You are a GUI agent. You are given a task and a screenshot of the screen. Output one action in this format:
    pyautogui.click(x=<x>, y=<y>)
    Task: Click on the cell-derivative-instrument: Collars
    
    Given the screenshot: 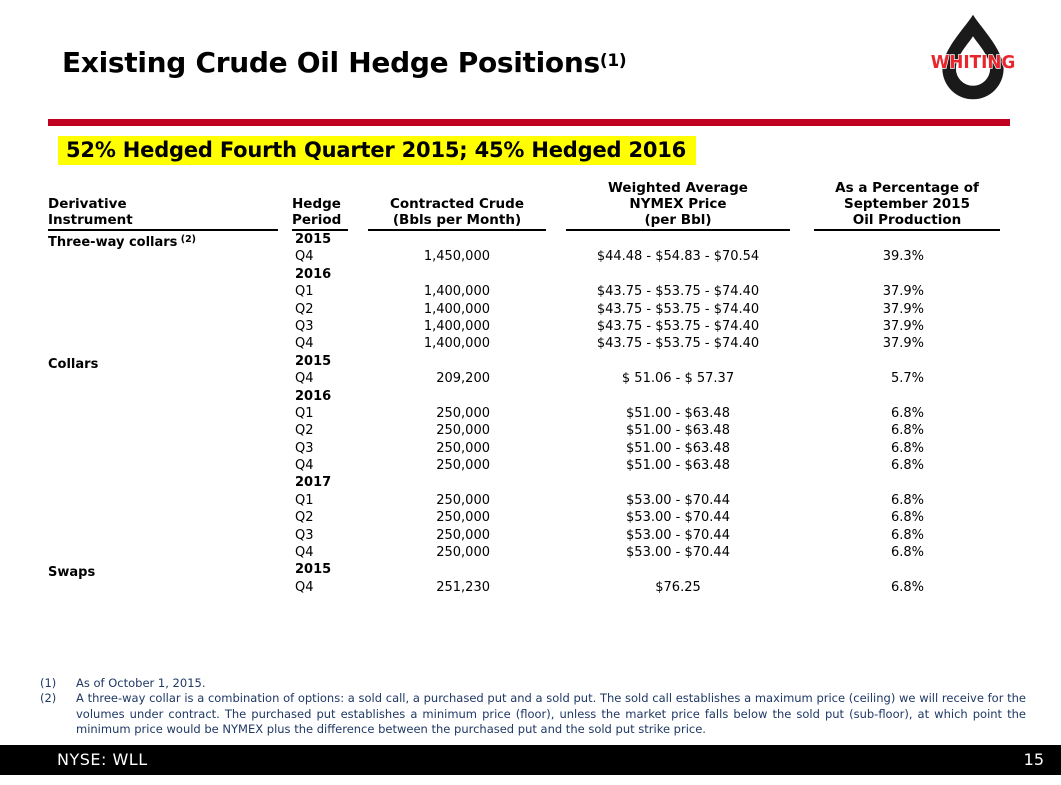 What is the action you would take?
    pyautogui.click(x=163, y=362)
    